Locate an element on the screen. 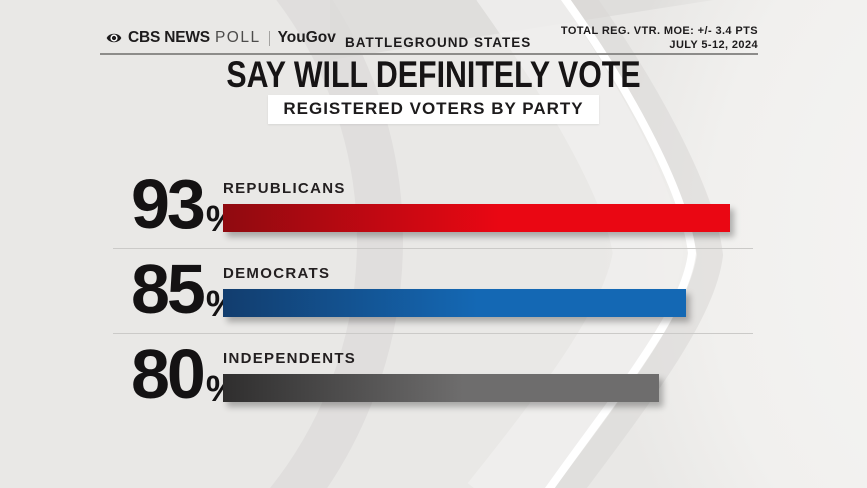 The height and width of the screenshot is (488, 867). bar-label: INDEPENDENTS is located at coordinates (290, 358).